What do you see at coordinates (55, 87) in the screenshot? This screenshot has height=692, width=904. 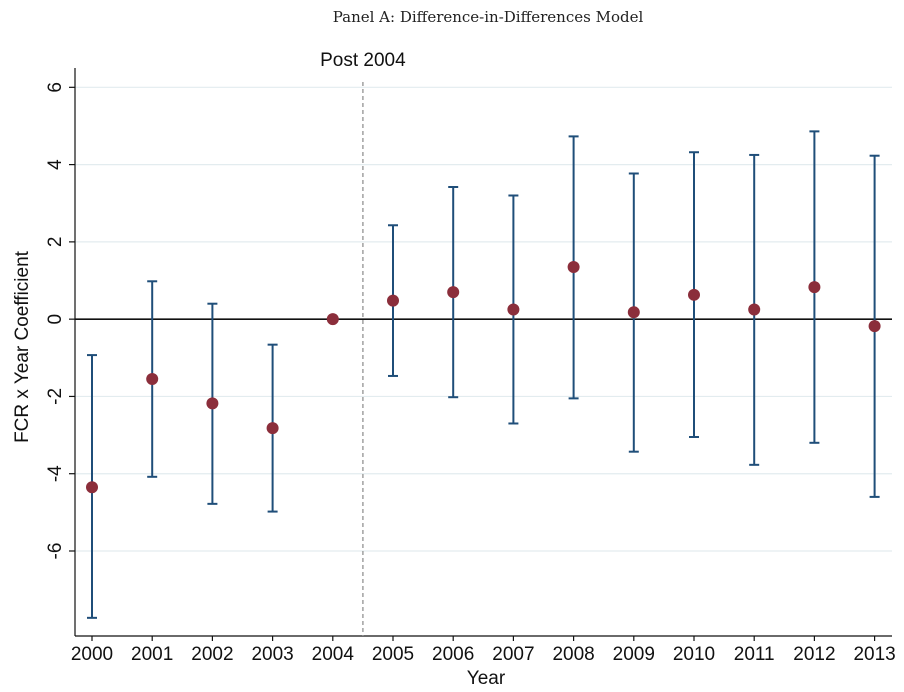 I see `y-tick-label: 6` at bounding box center [55, 87].